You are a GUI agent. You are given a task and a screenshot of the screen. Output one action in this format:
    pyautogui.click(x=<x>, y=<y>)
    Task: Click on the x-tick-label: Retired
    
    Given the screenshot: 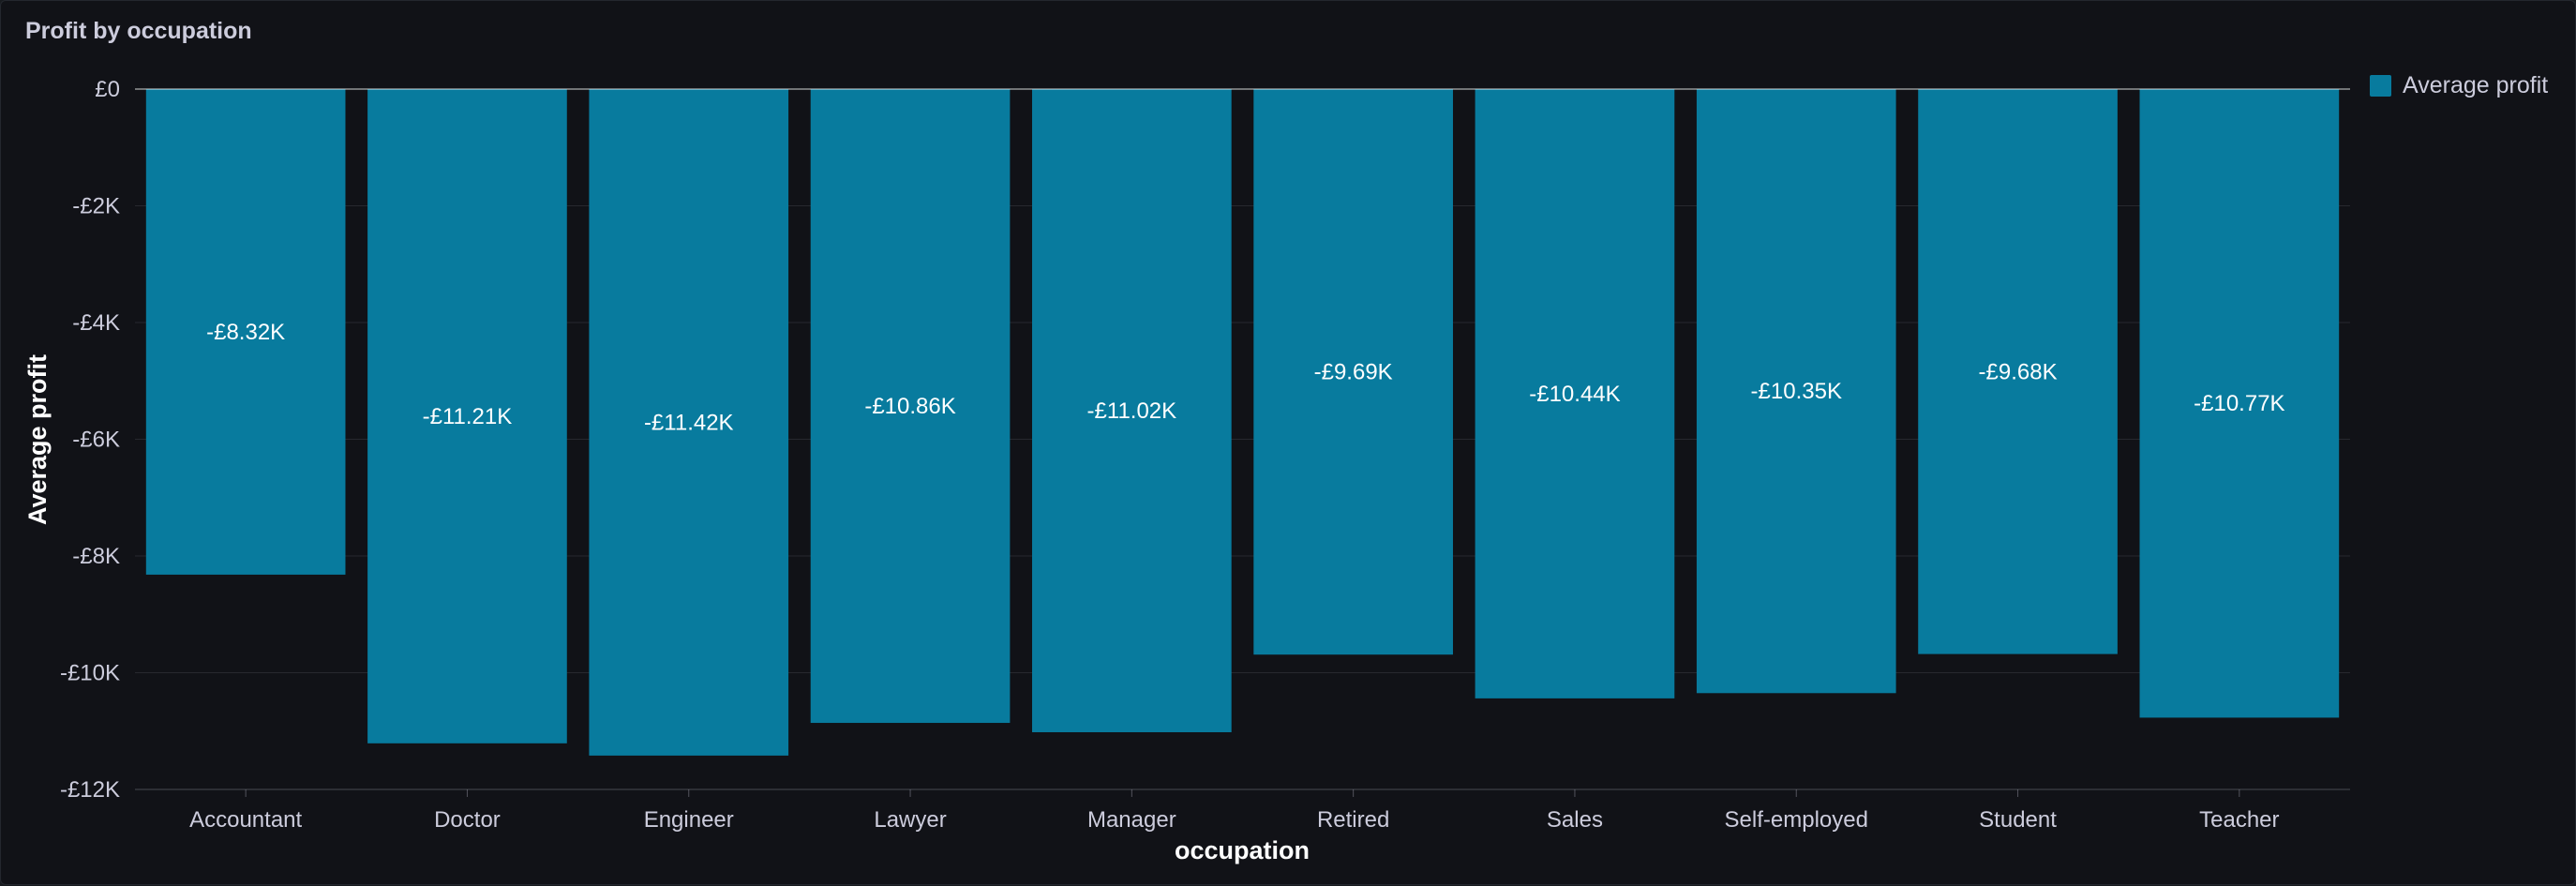 What is the action you would take?
    pyautogui.click(x=1353, y=820)
    